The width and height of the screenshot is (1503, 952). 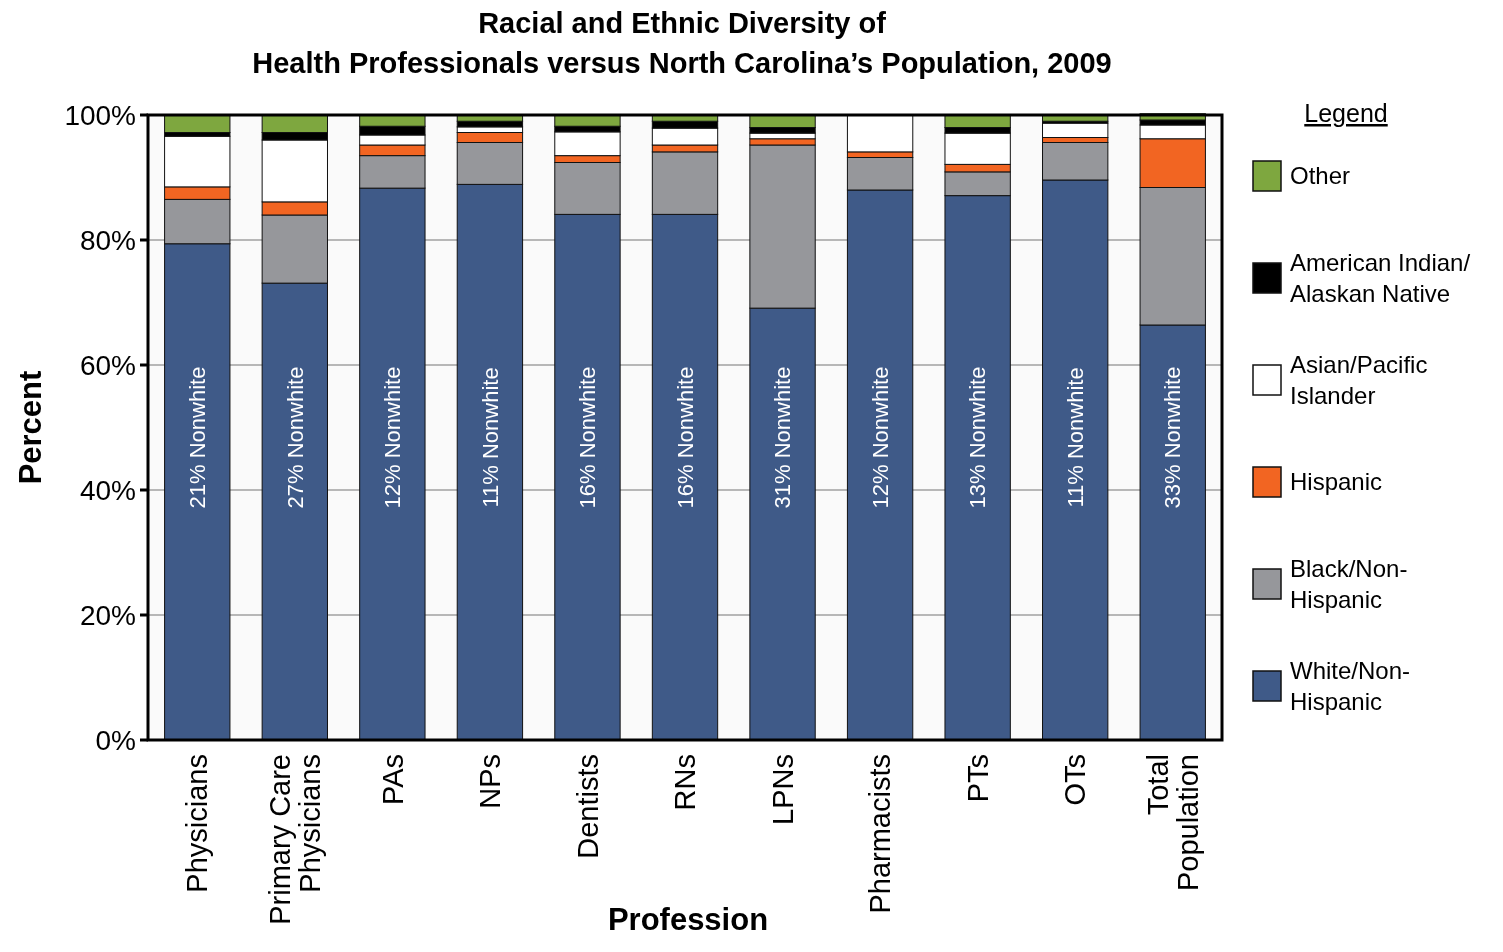 I want to click on x-tick-label: PAs, so click(x=392, y=780).